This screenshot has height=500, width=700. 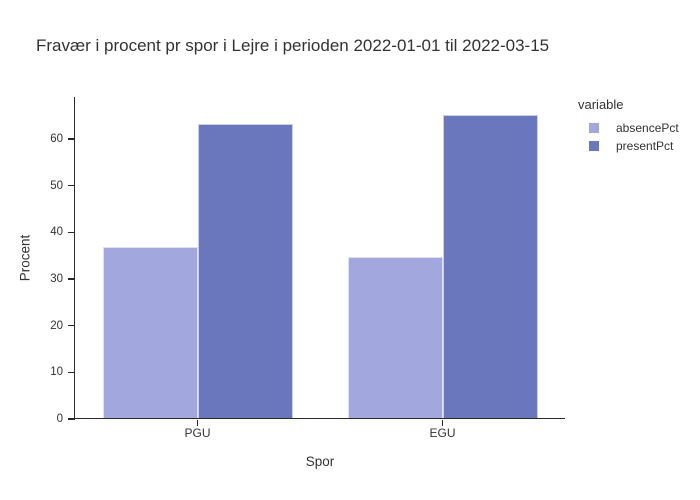 I want to click on y-tick-label: 10, so click(x=56, y=372).